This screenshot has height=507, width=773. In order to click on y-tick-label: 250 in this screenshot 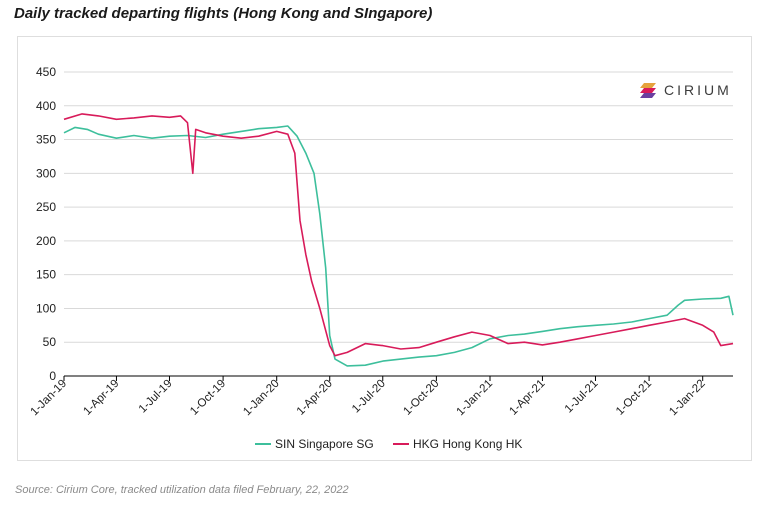, I will do `click(46, 207)`.